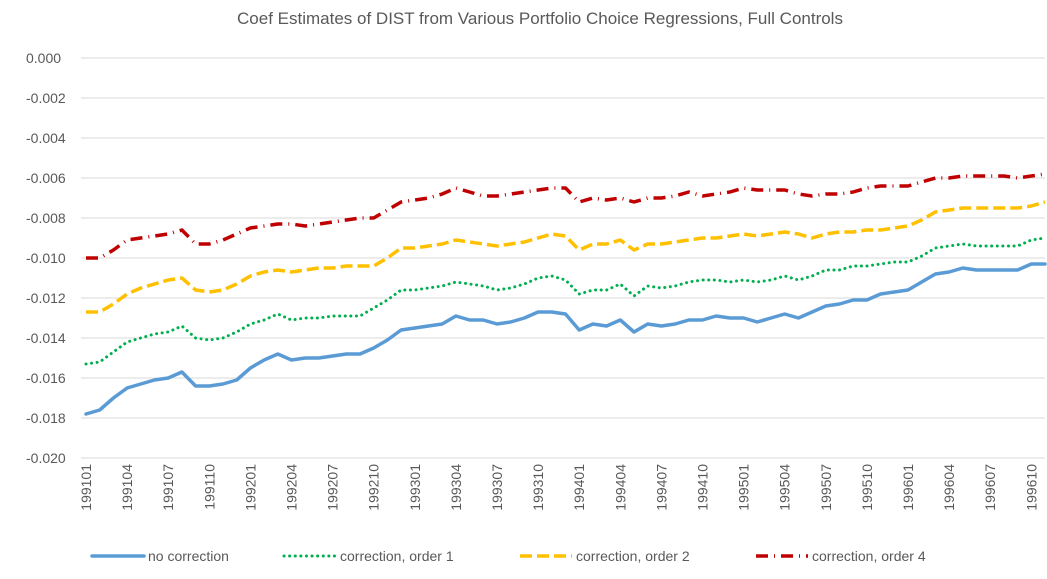 This screenshot has width=1047, height=579. Describe the element at coordinates (127, 487) in the screenshot. I see `x-tick-label: 199104` at that location.